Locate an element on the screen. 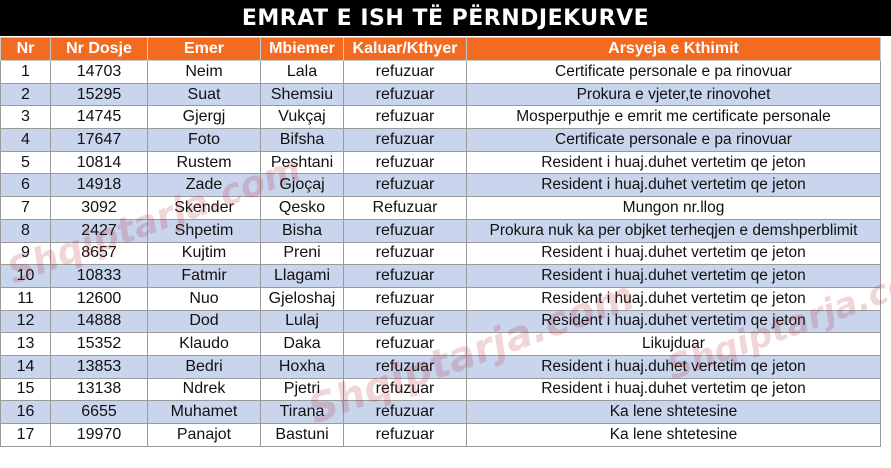 Image resolution: width=891 pixels, height=468 pixels. cell-reason: Prokura e vjeter,te rinovohet is located at coordinates (673, 94).